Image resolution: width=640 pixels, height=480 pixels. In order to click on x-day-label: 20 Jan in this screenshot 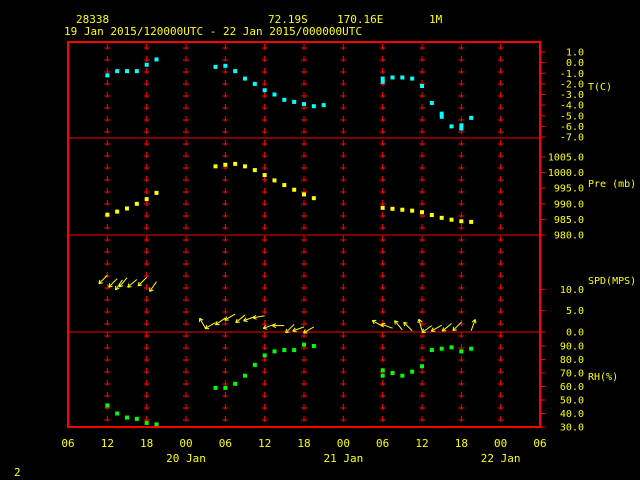, I will do `click(186, 458)`.